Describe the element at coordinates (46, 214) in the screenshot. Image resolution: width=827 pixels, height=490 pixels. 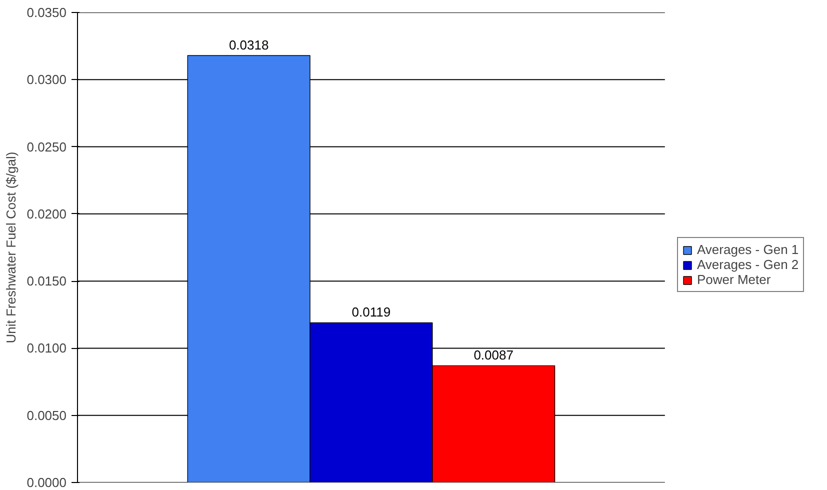
I see `y-tick-label: 0.0200` at that location.